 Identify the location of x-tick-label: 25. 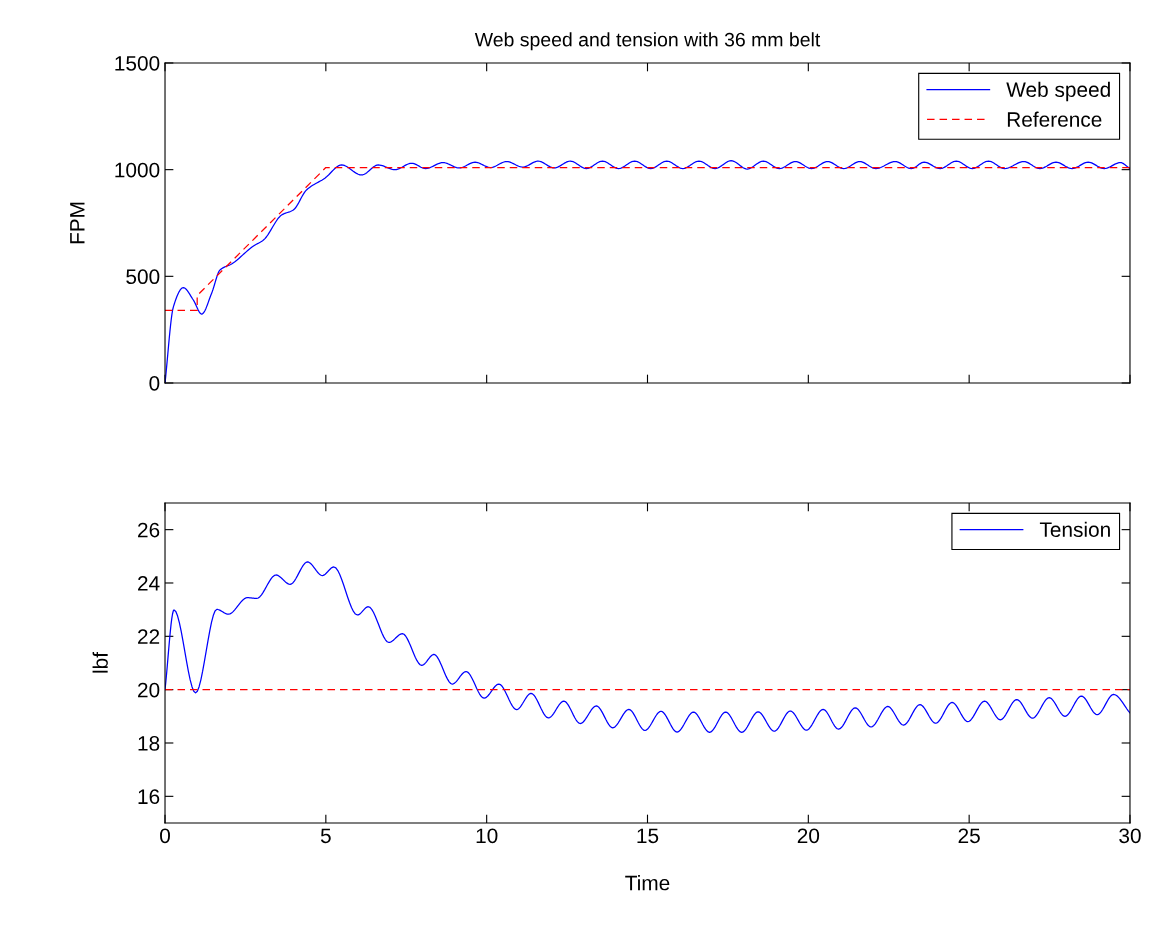
(969, 836).